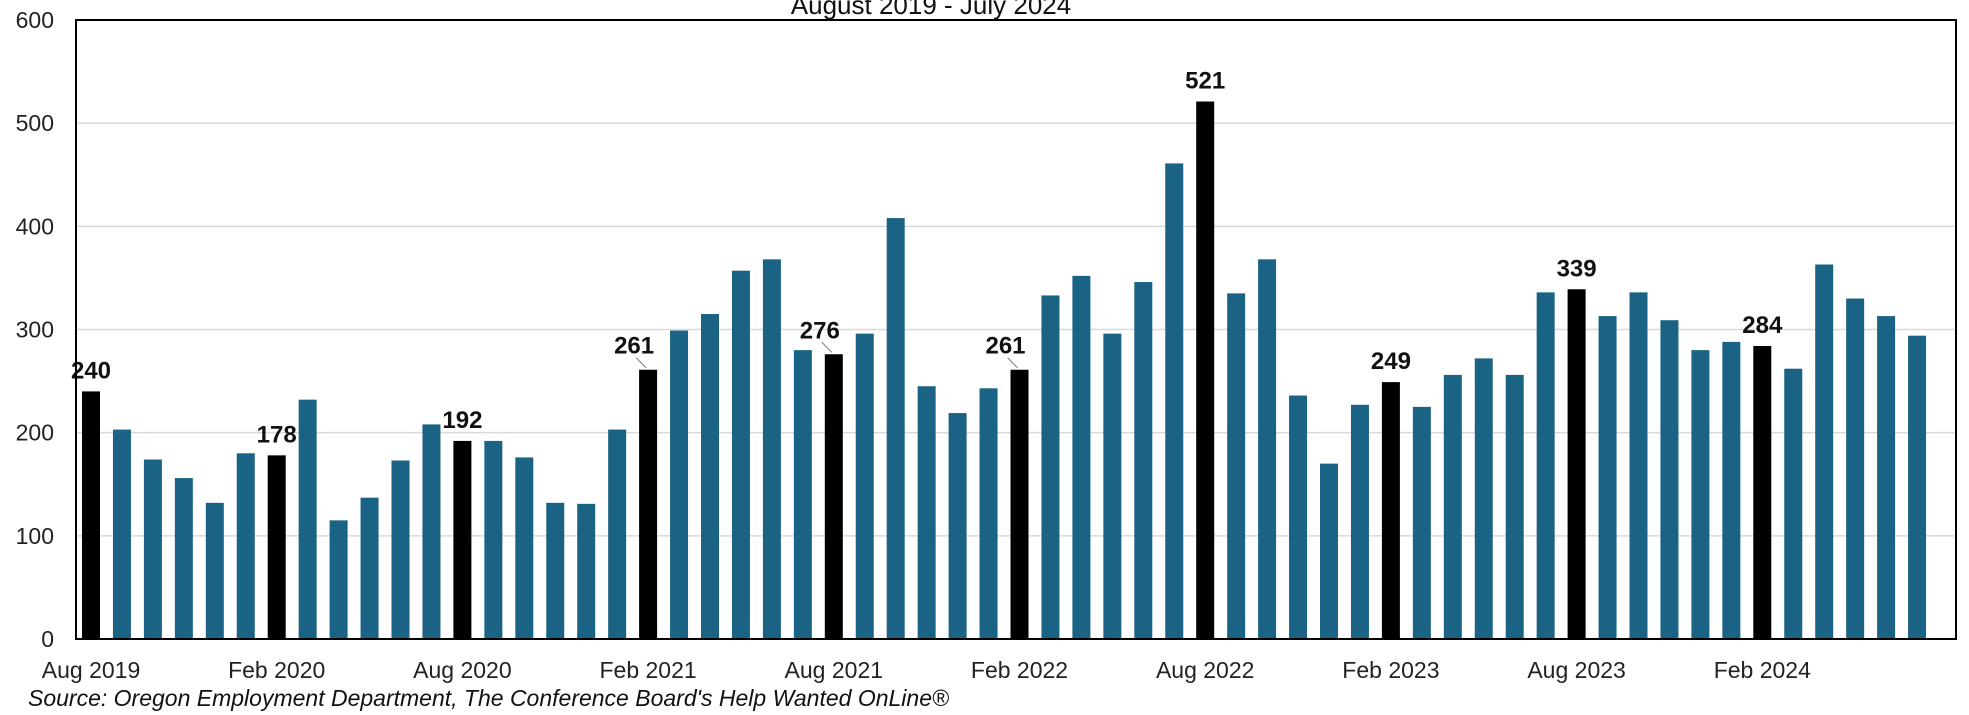  Describe the element at coordinates (1577, 268) in the screenshot. I see `data-label: 339` at that location.